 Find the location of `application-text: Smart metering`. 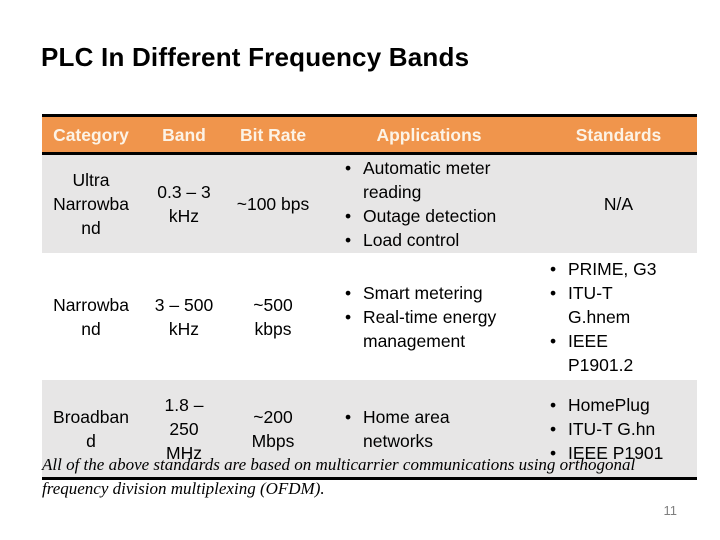

application-text: Smart metering is located at coordinates (423, 292).